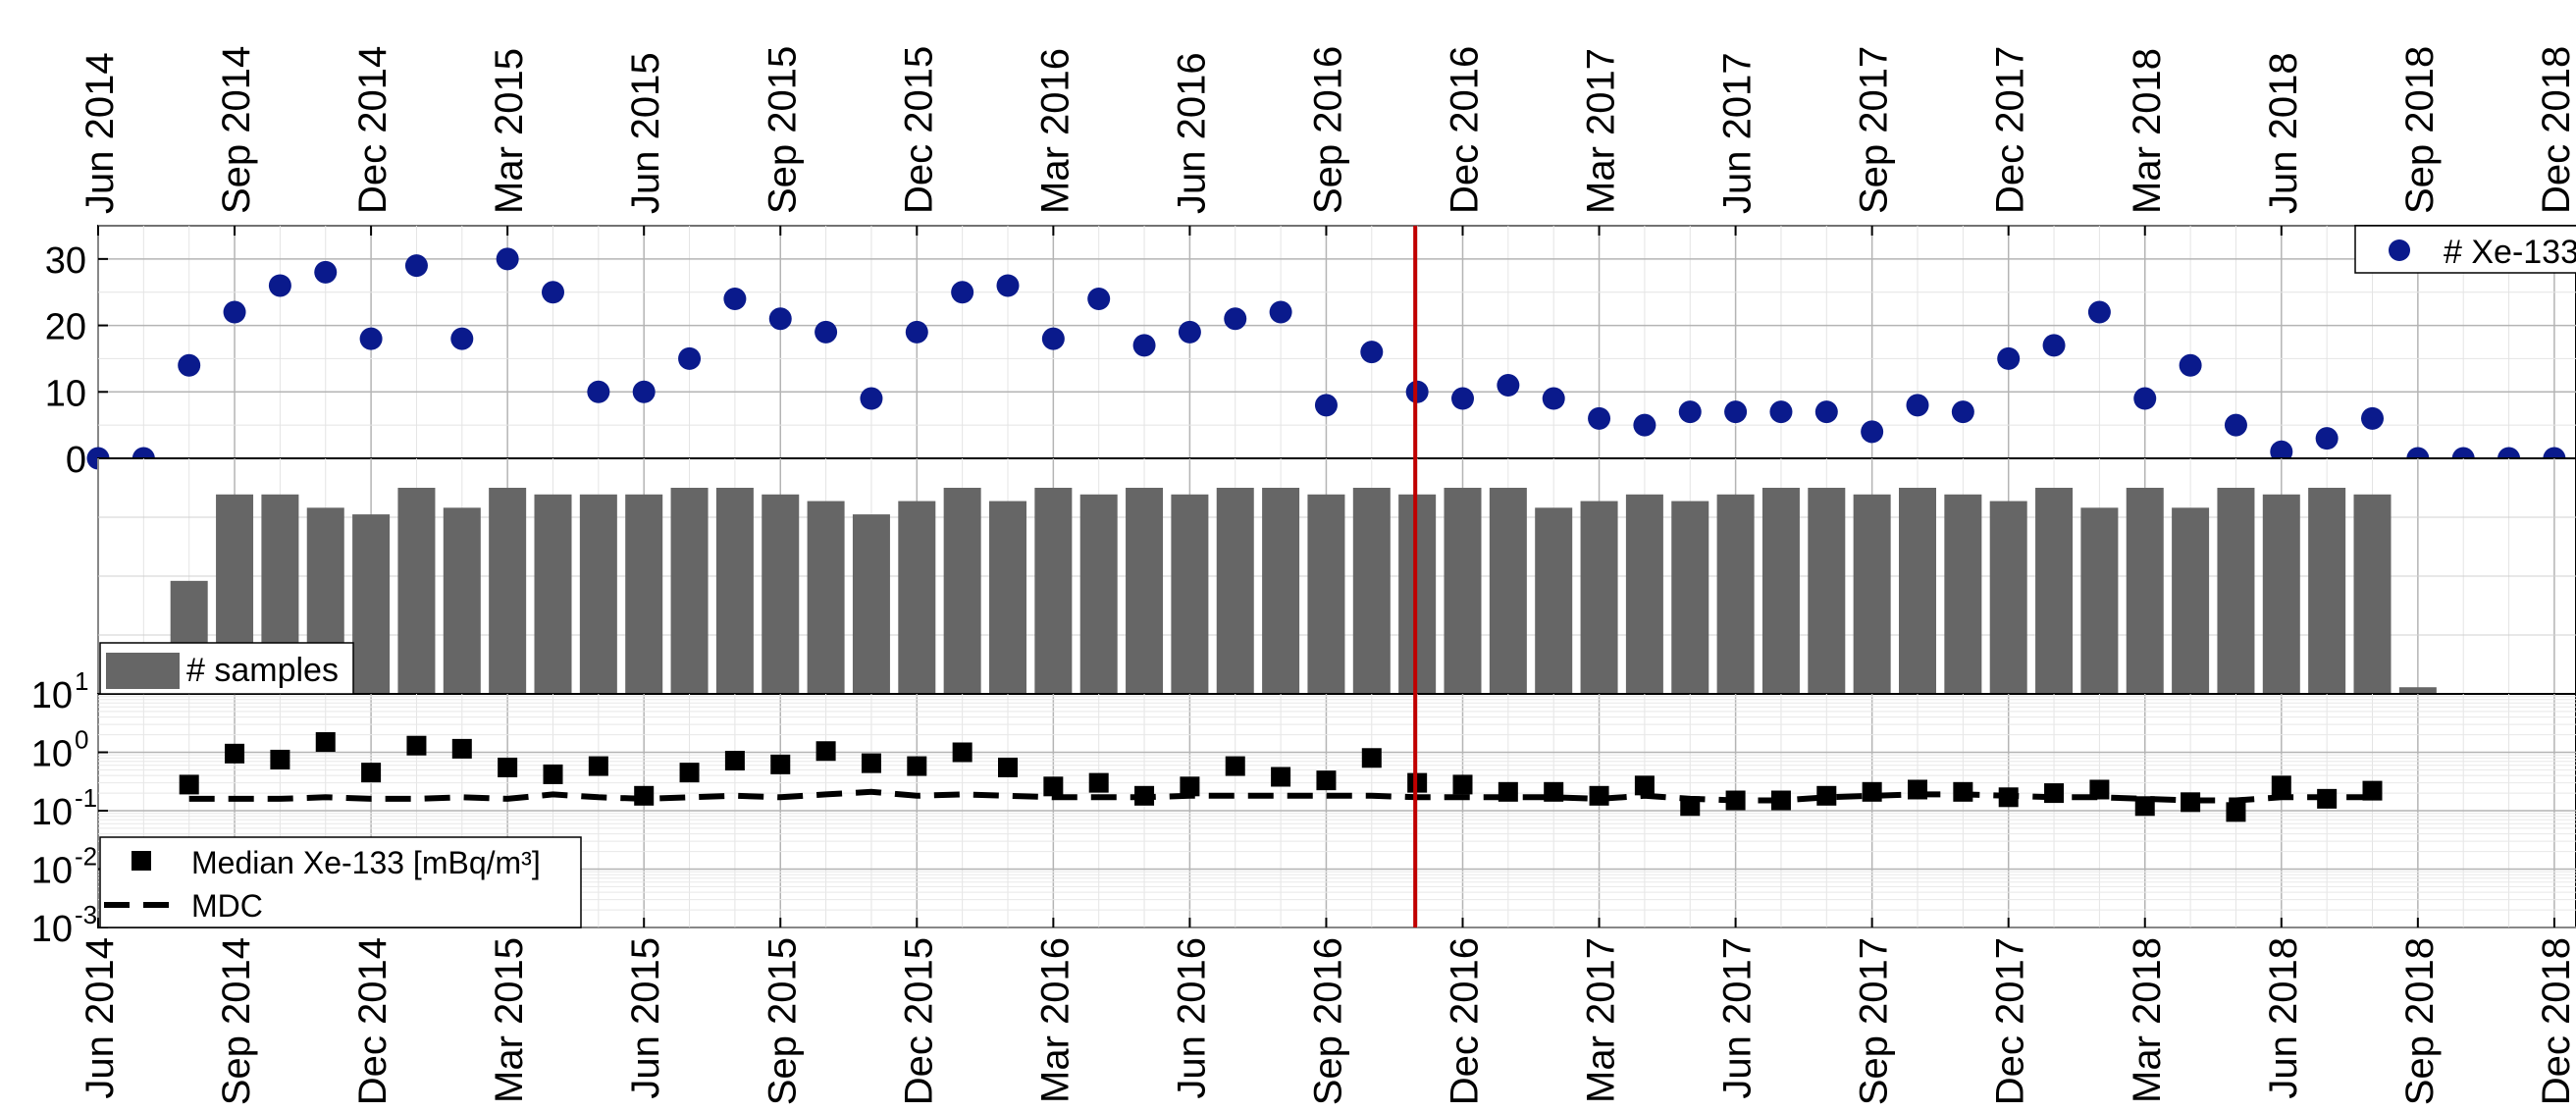 The width and height of the screenshot is (2576, 1112). Describe the element at coordinates (918, 130) in the screenshot. I see `top-x-tick-label: Dec 2015` at that location.